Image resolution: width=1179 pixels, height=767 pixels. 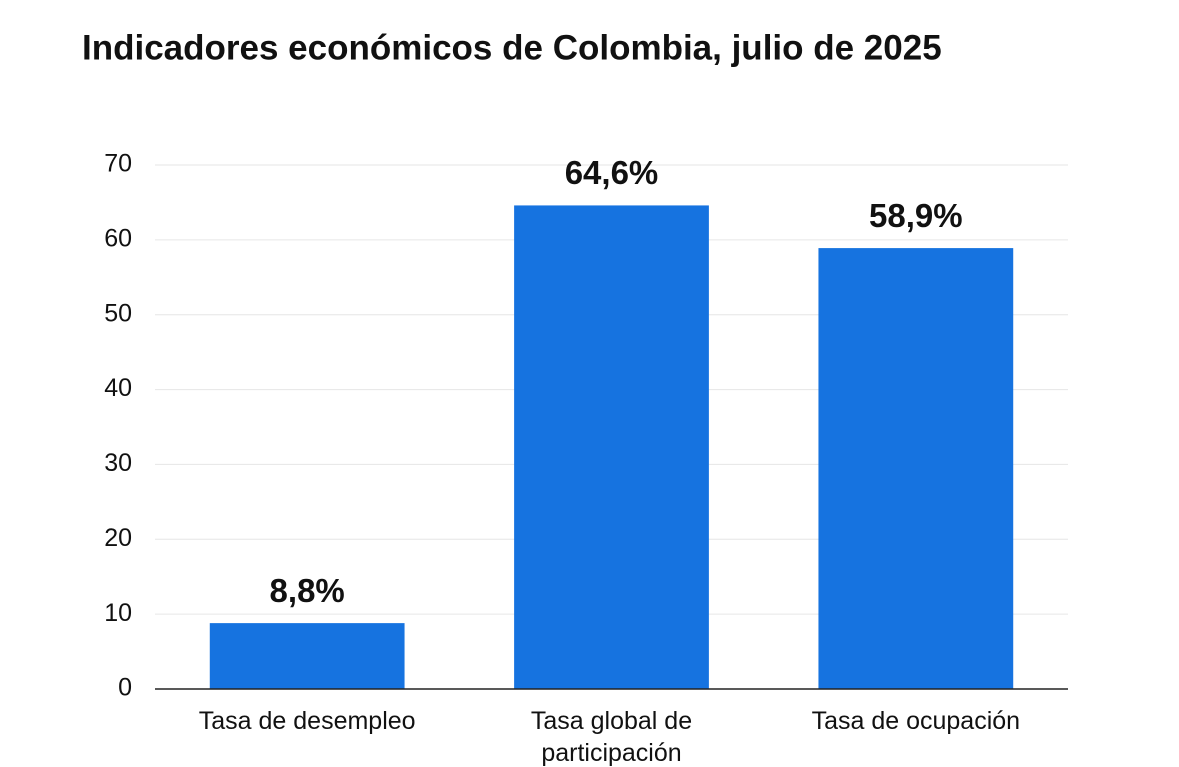 I want to click on value-label: 8,8%, so click(x=307, y=590).